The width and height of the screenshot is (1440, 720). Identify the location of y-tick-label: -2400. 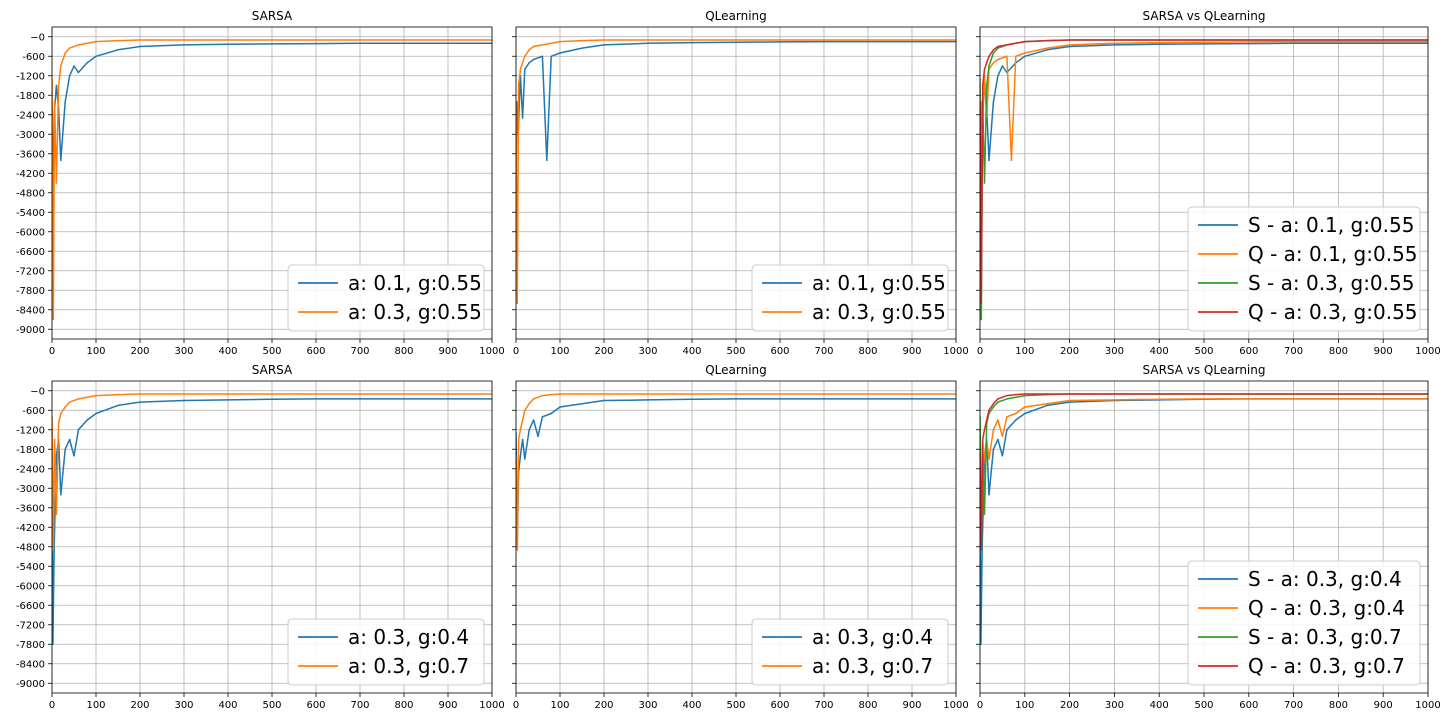
(30, 115).